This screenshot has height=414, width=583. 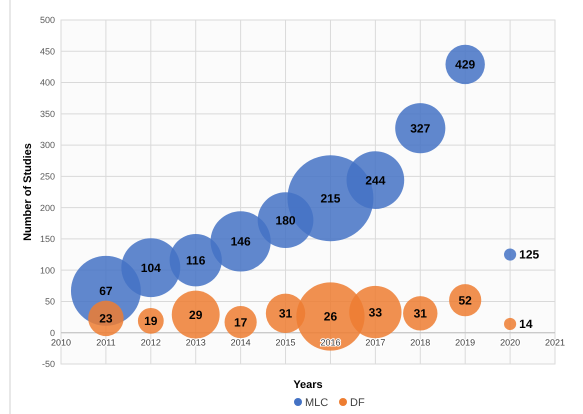 I want to click on x-tick-label: 2020, so click(x=510, y=343).